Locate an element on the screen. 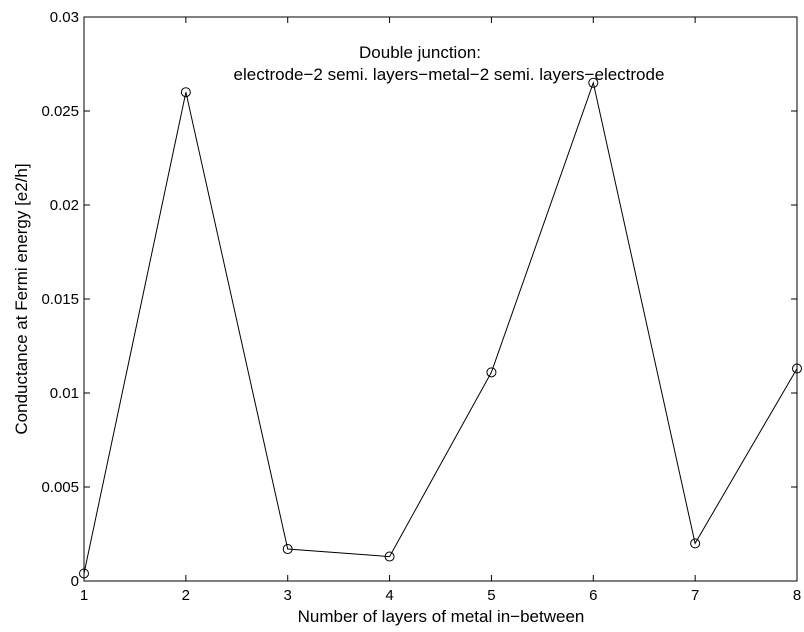  y-tick-label: 0.01 is located at coordinates (64, 393).